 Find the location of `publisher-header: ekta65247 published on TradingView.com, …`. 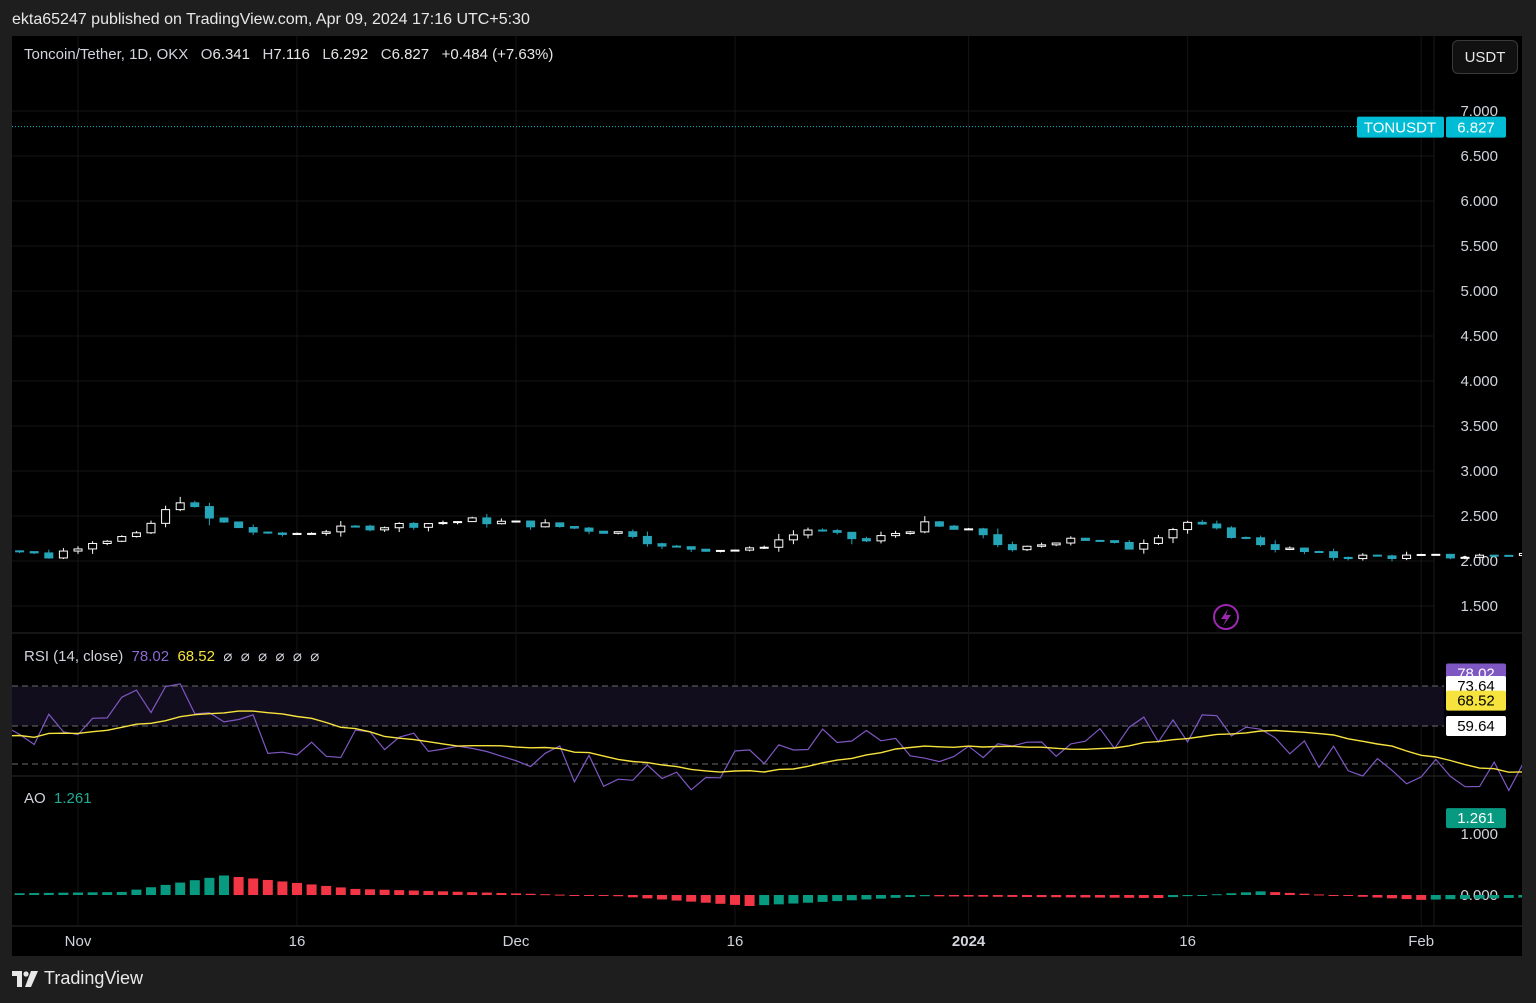

publisher-header: ekta65247 published on TradingView.com, … is located at coordinates (271, 19).